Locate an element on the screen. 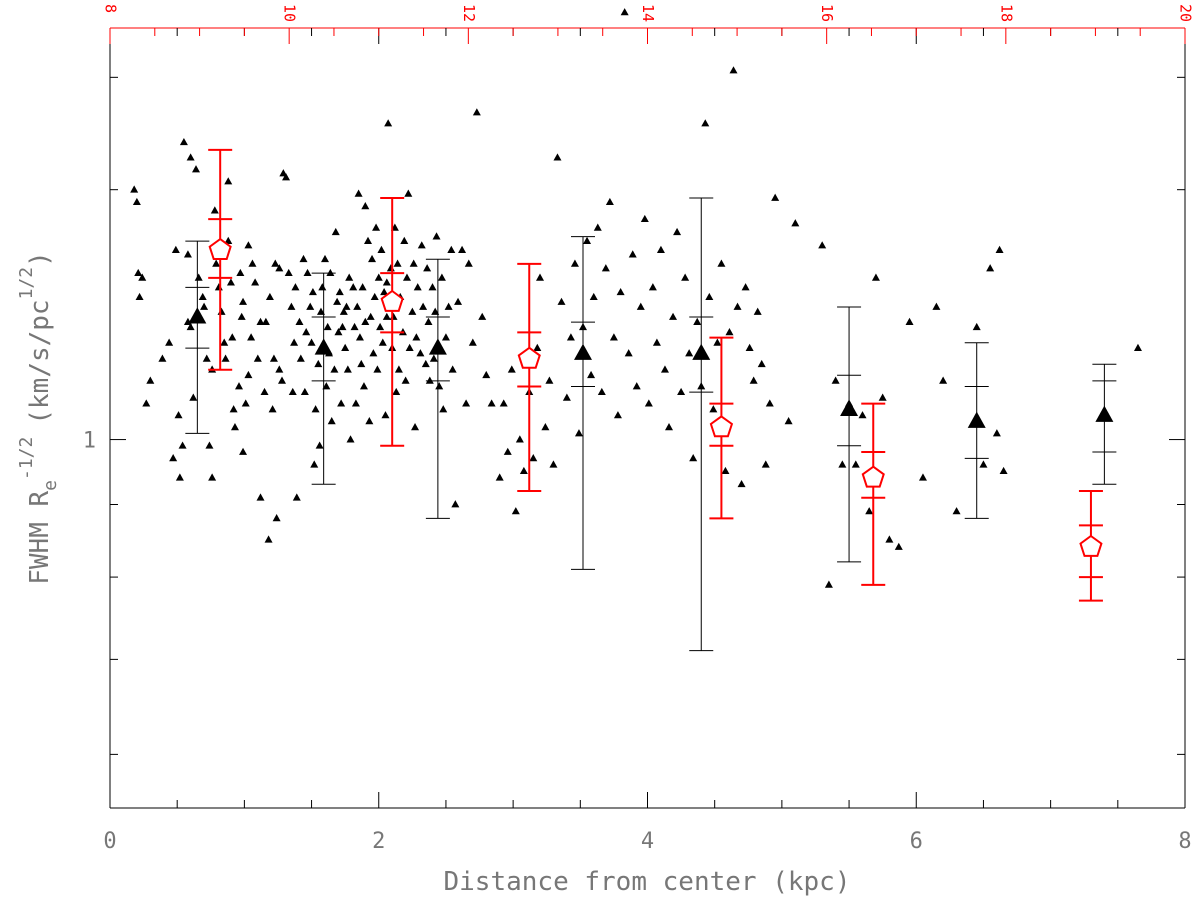 This screenshot has height=898, width=1200. top-tick-label: 12 is located at coordinates (469, 13).